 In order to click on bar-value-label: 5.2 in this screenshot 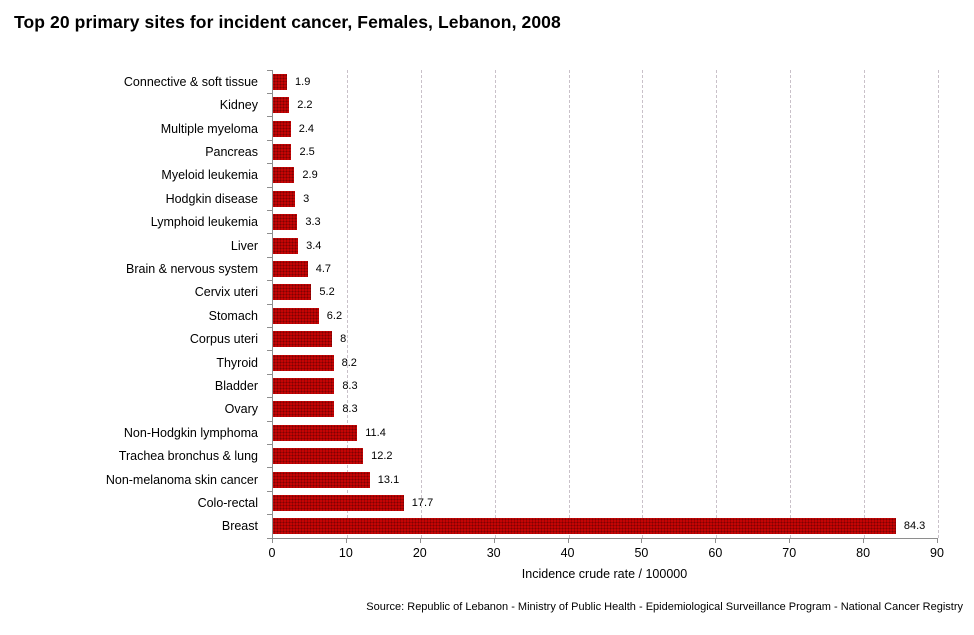, I will do `click(327, 292)`.